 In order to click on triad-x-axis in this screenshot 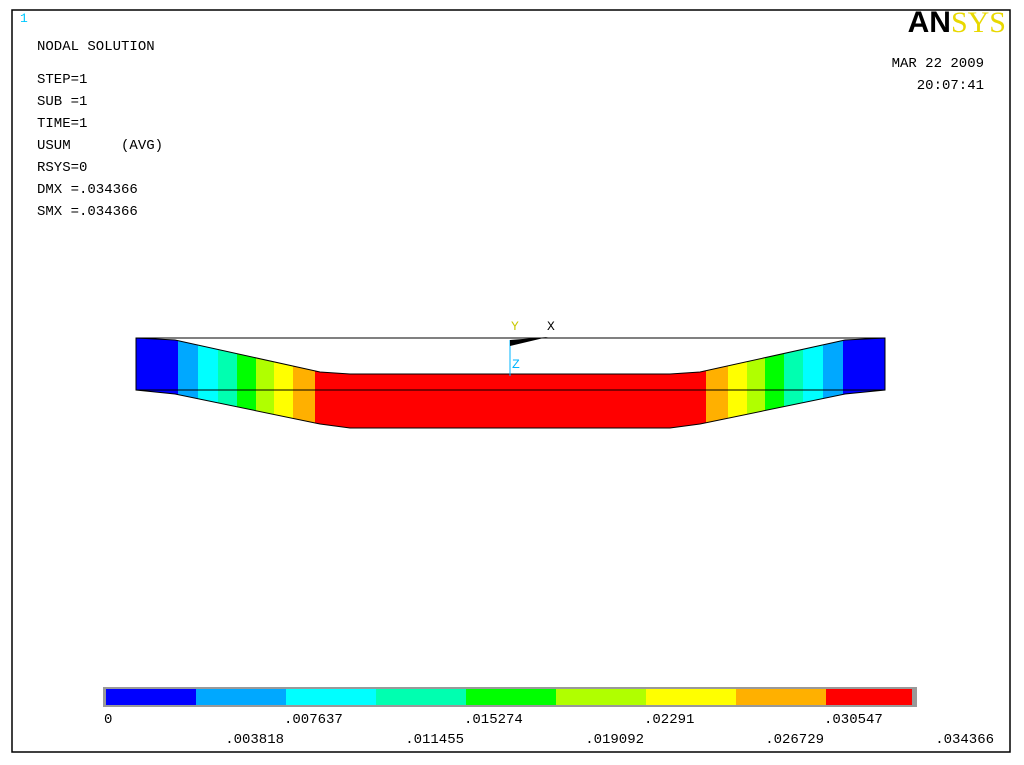, I will do `click(529, 341)`.